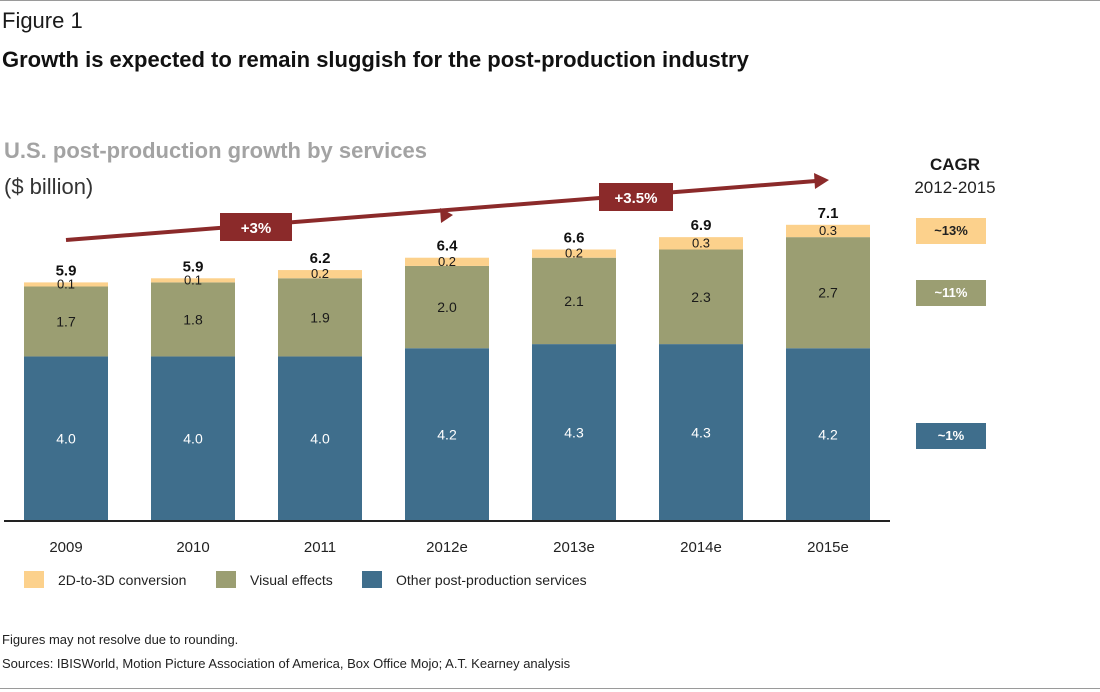 The height and width of the screenshot is (692, 1100). What do you see at coordinates (215, 150) in the screenshot?
I see `chart-title: U.S. post-production growth by services` at bounding box center [215, 150].